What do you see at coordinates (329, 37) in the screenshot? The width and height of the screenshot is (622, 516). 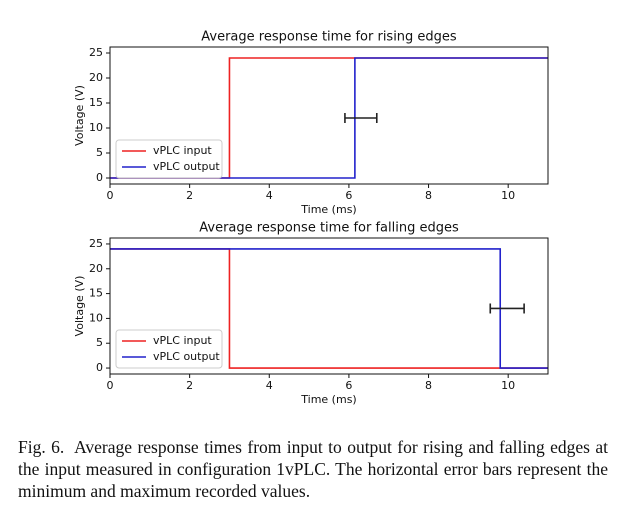 I see `chart-title: Average response time for rising edges` at bounding box center [329, 37].